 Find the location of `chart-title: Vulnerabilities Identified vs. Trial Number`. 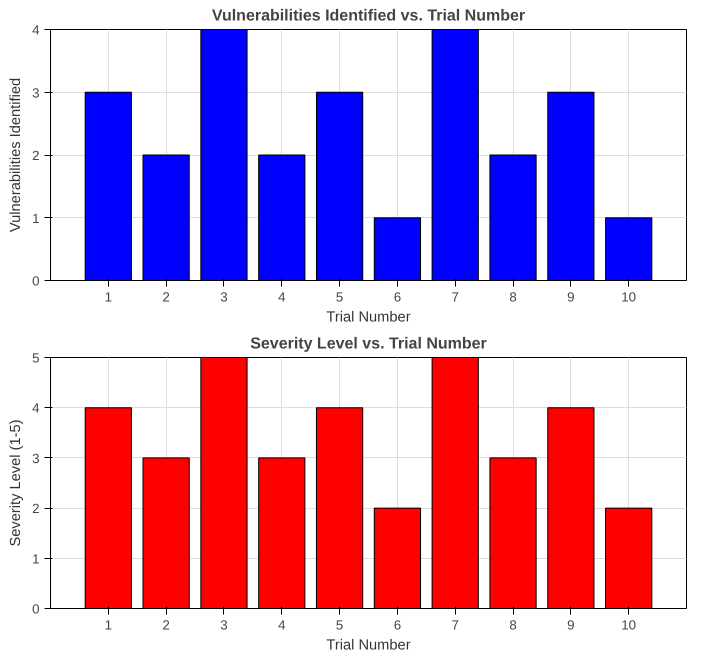

chart-title: Vulnerabilities Identified vs. Trial Number is located at coordinates (369, 16).